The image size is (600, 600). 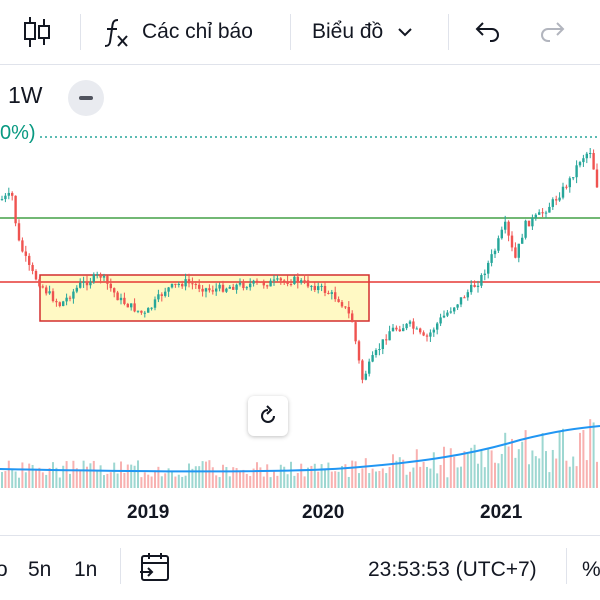 I want to click on chart-type-button, so click(x=37, y=32).